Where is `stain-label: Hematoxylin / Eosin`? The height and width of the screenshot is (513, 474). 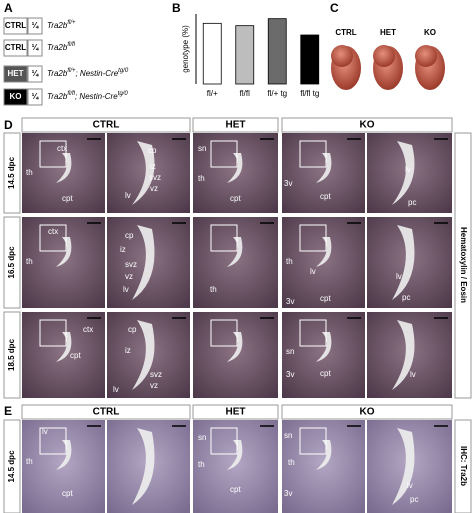
stain-label: Hematoxylin / Eosin is located at coordinates (463, 265).